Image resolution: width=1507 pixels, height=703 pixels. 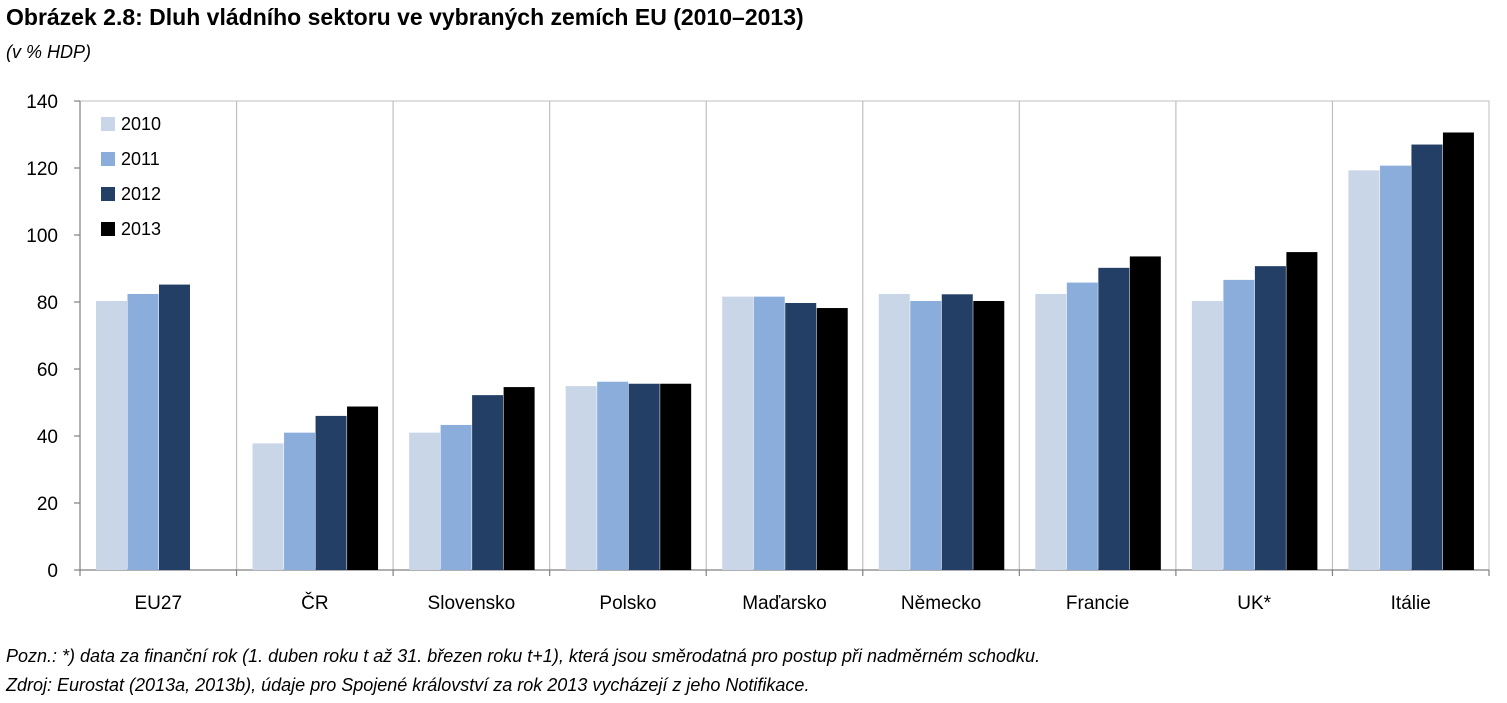 I want to click on chart-subtitle: (v % HDP), so click(x=48, y=52).